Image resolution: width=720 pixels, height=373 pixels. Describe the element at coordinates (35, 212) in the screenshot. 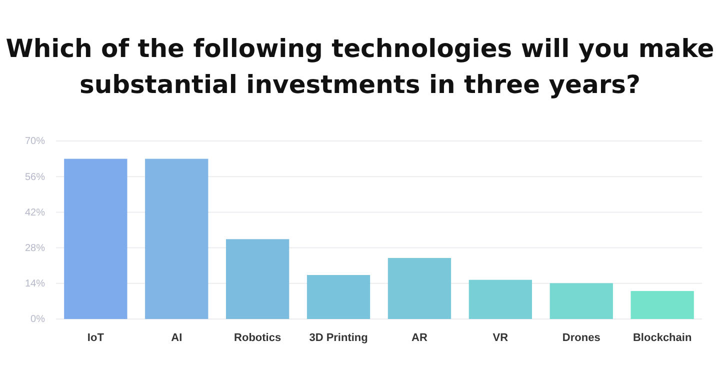

I see `y-tick-label: 42%` at that location.